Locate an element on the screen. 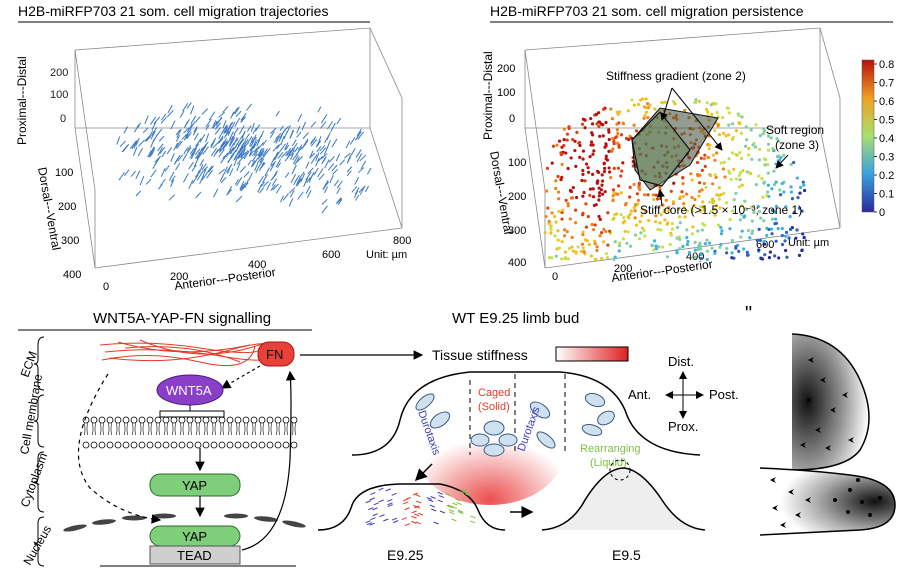 Image resolution: width=901 pixels, height=572 pixels. label-nucleus: Nucleus is located at coordinates (37, 545).